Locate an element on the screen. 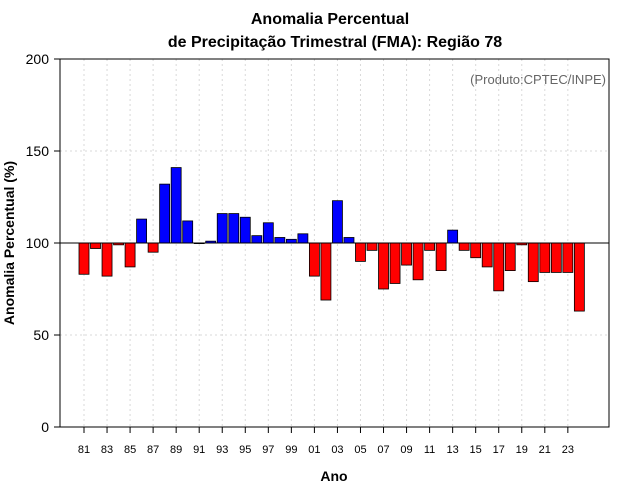 The height and width of the screenshot is (500, 640). x-tick-label: 11 is located at coordinates (429, 450).